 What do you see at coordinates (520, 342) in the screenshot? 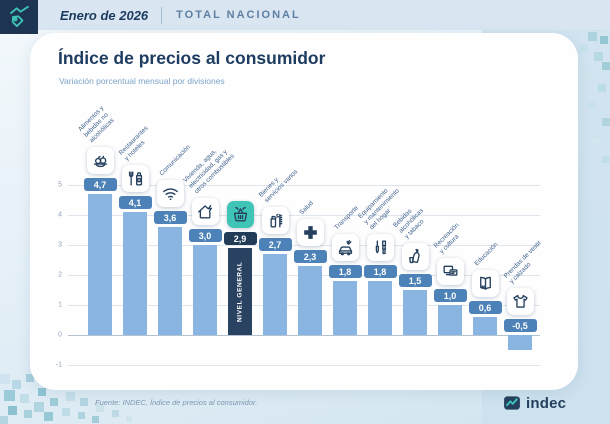
I see `bar-prendas-vestir` at bounding box center [520, 342].